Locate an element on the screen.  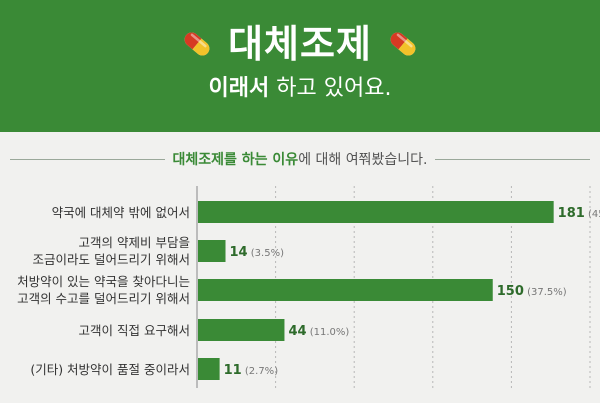
category-label-line: 고객의 수고를 덜어드리기 위해서 is located at coordinates (103, 298).